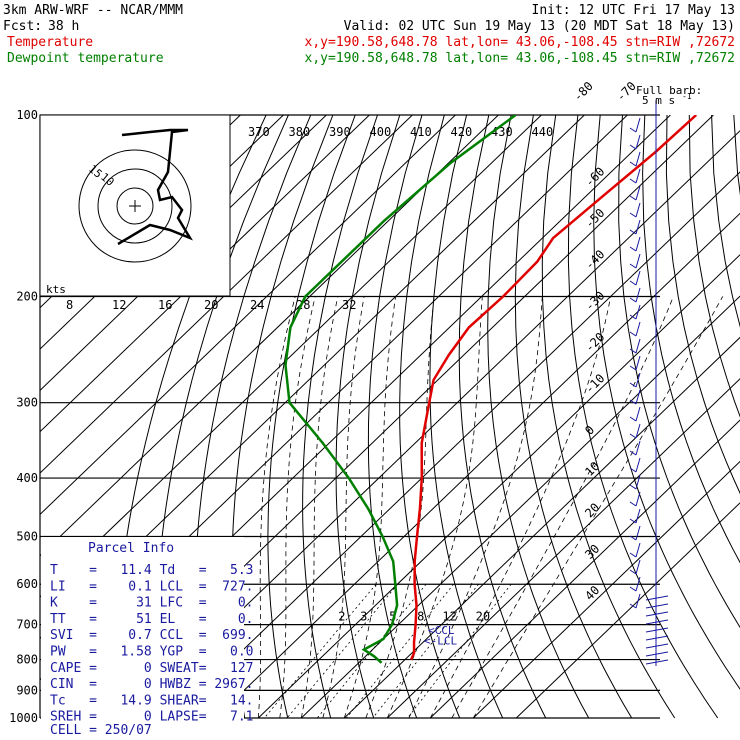 Image resolution: width=740 pixels, height=740 pixels. What do you see at coordinates (300, 132) in the screenshot?
I see `theta-label: 380` at bounding box center [300, 132].